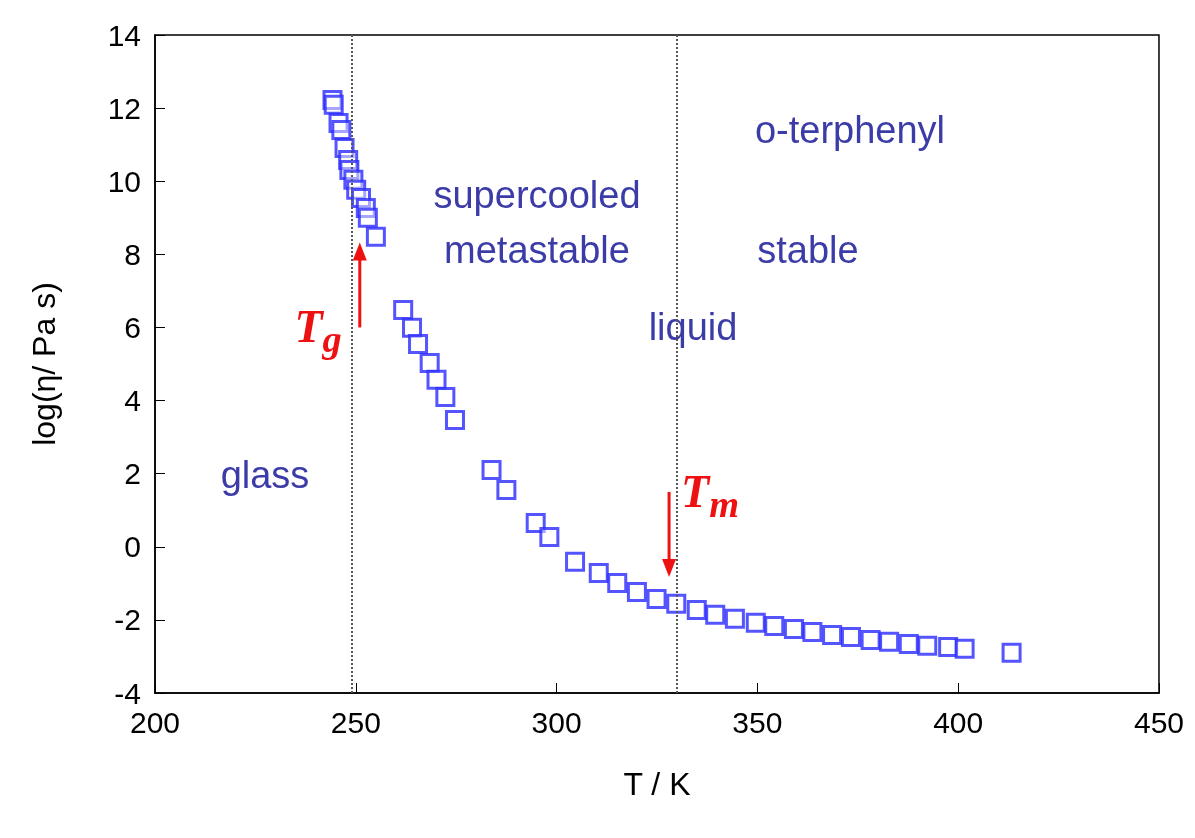  What do you see at coordinates (132, 474) in the screenshot?
I see `y-tick-label: 2` at bounding box center [132, 474].